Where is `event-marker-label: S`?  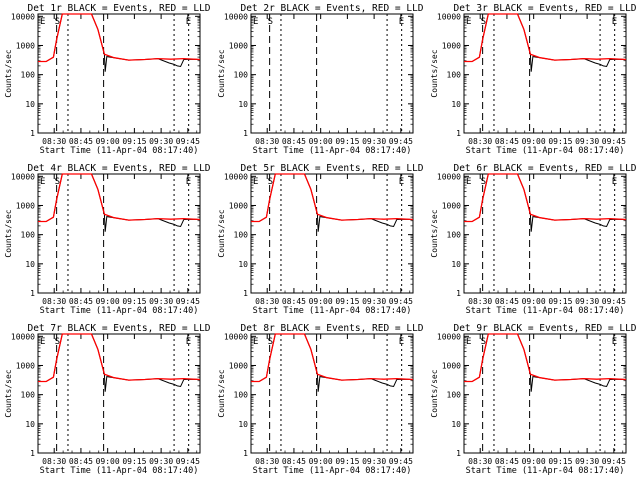
event-marker-label: S is located at coordinates (483, 182).